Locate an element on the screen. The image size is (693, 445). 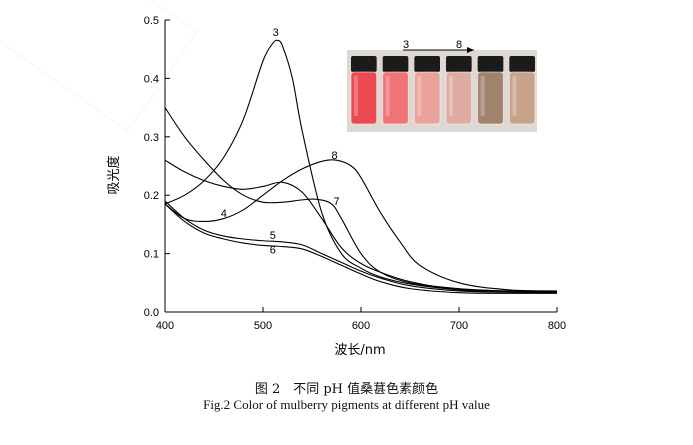
series-label-ph-5: 5 is located at coordinates (273, 236).